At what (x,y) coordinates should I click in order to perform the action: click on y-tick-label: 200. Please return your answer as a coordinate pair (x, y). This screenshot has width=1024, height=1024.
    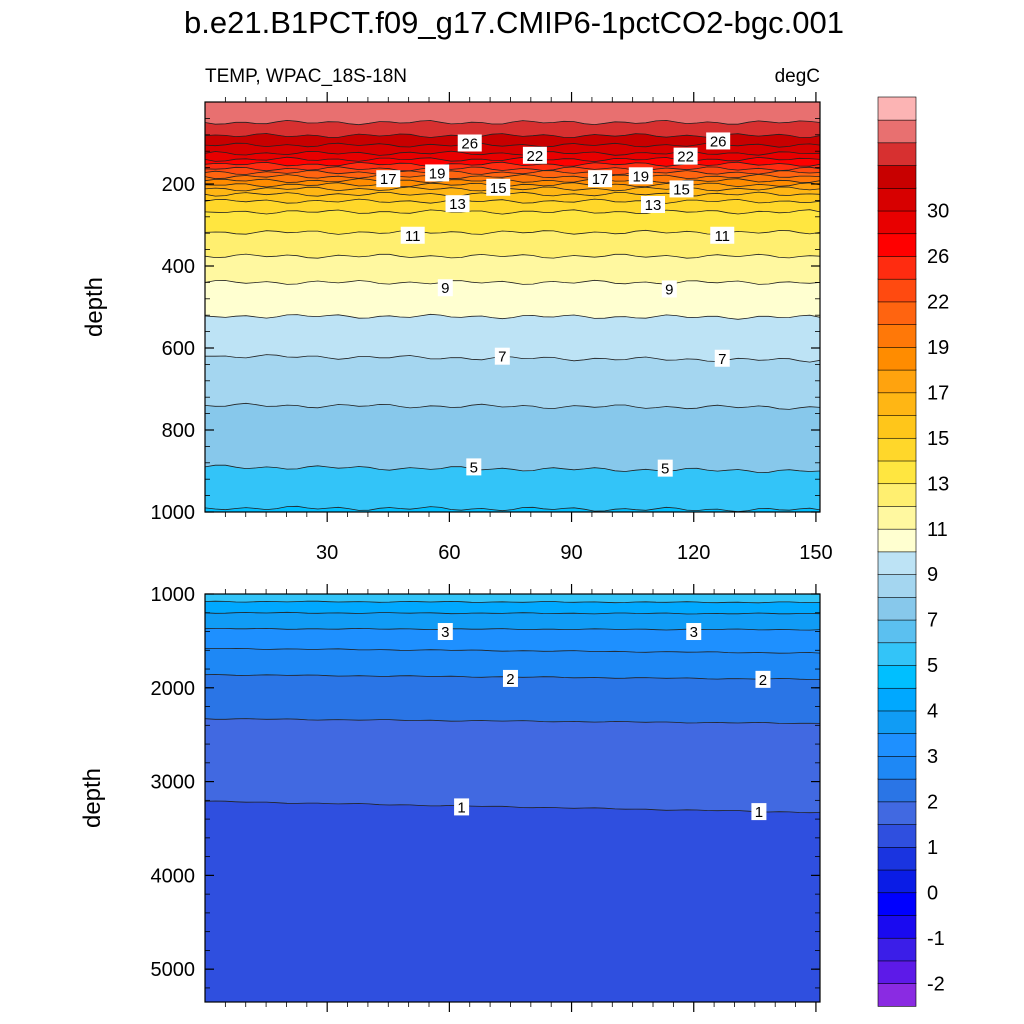
    Looking at the image, I should click on (178, 185).